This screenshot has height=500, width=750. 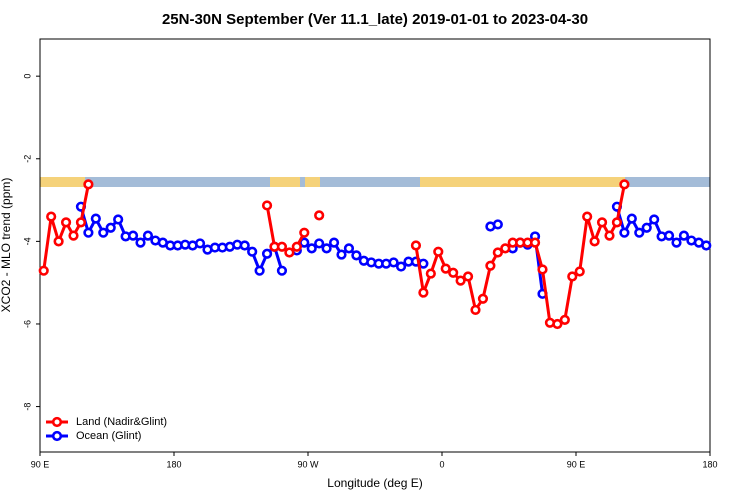 I want to click on x-tick-label: 0, so click(x=441, y=464).